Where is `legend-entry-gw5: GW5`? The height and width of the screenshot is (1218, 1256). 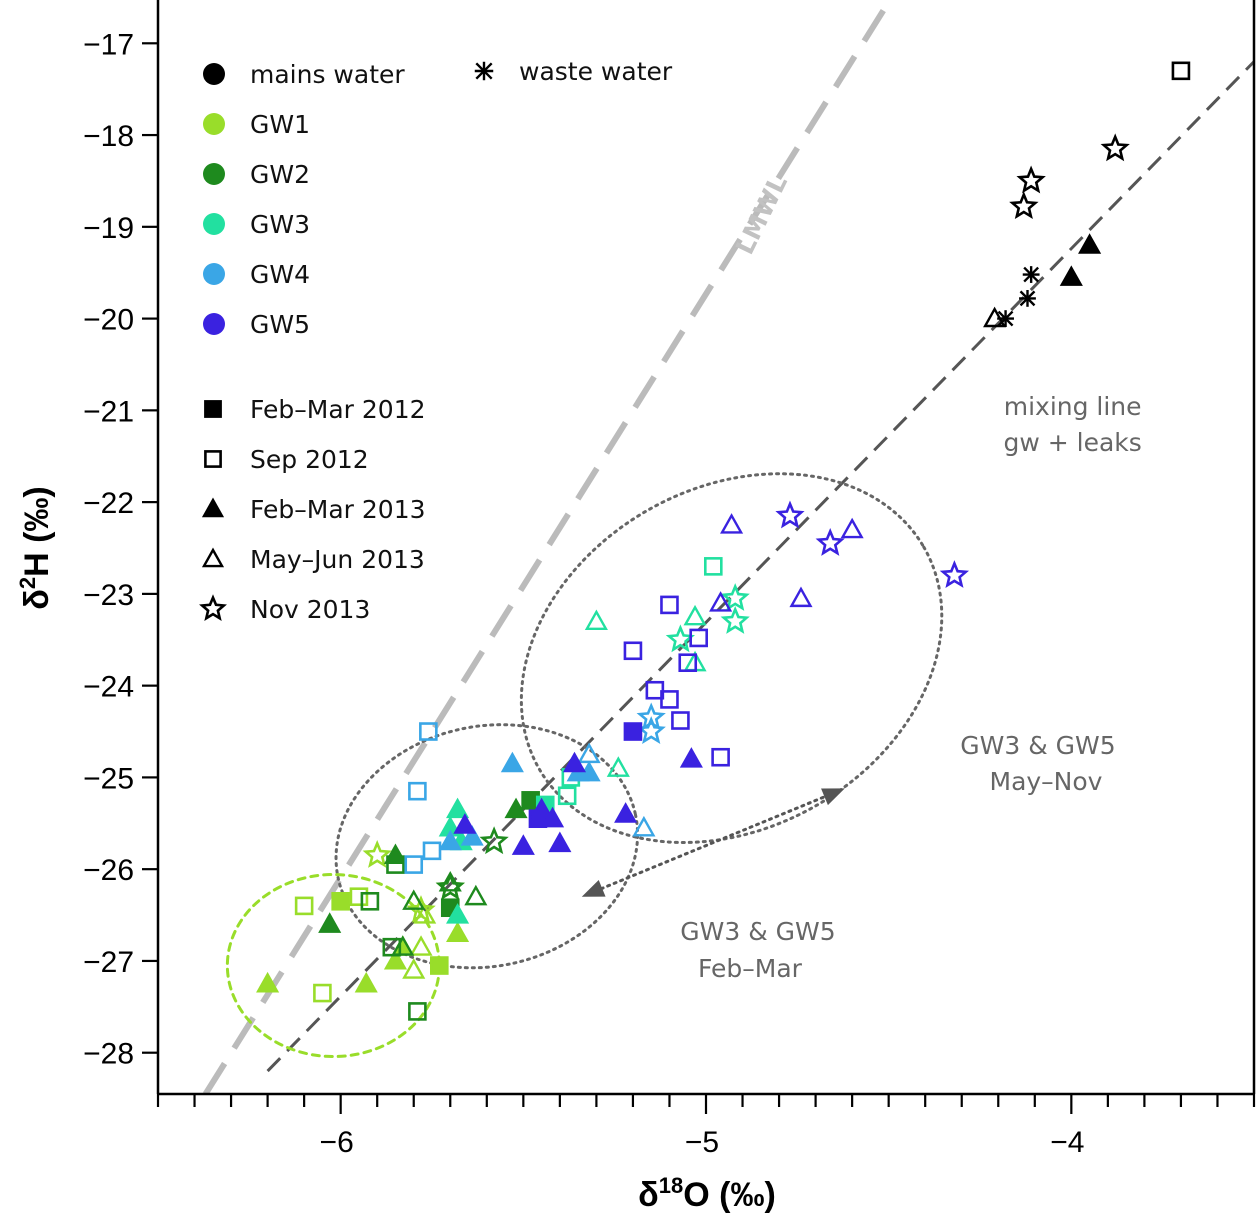 legend-entry-gw5: GW5 is located at coordinates (256, 324).